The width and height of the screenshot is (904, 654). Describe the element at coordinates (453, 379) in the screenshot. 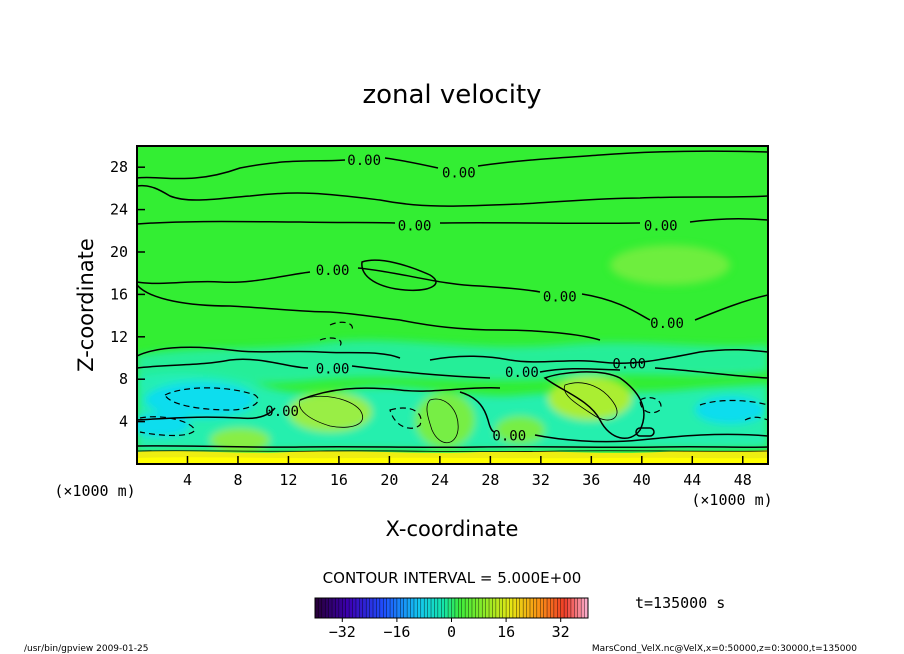

I see `negative-contours` at that location.